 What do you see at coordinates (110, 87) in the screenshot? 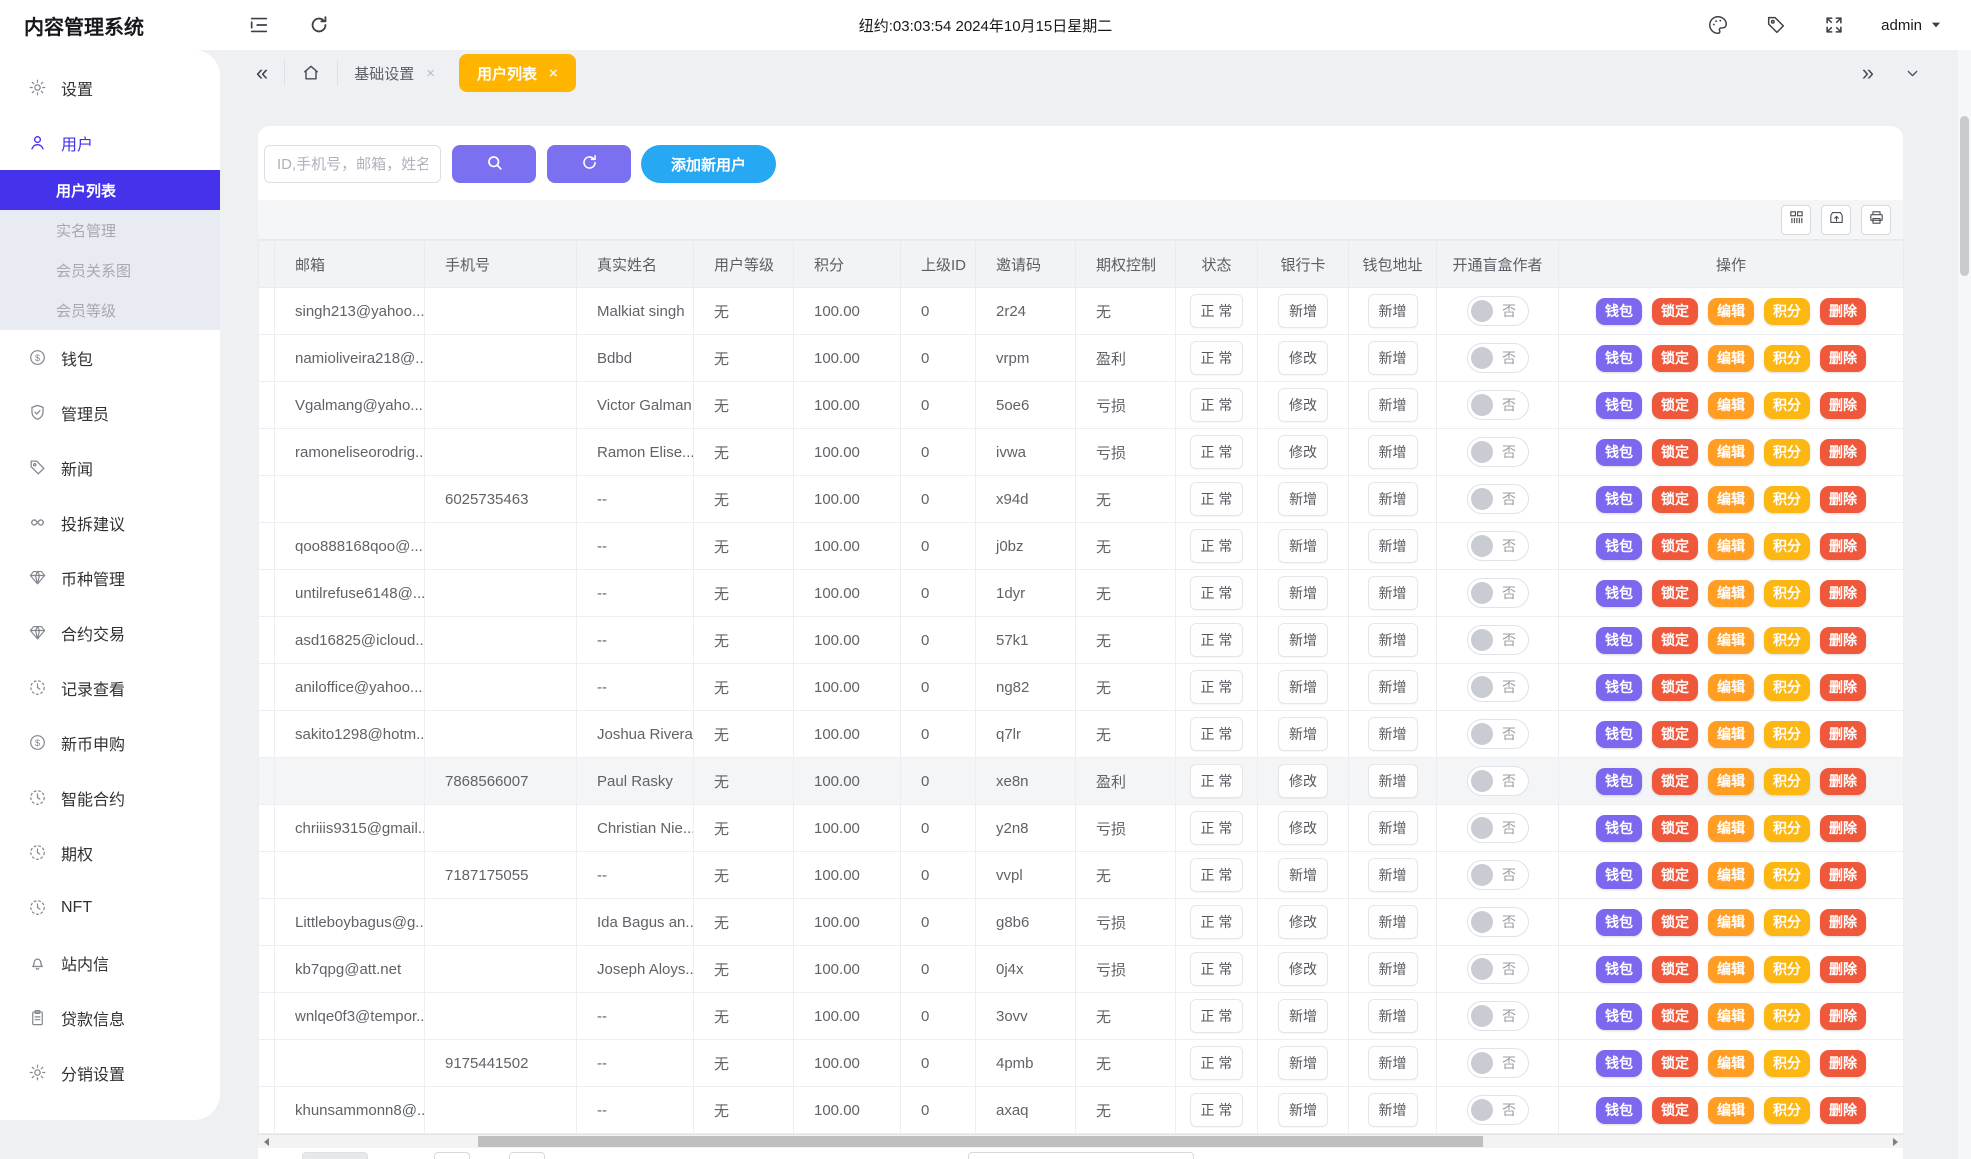
I see `sidebar-item-1: 设置` at bounding box center [110, 87].